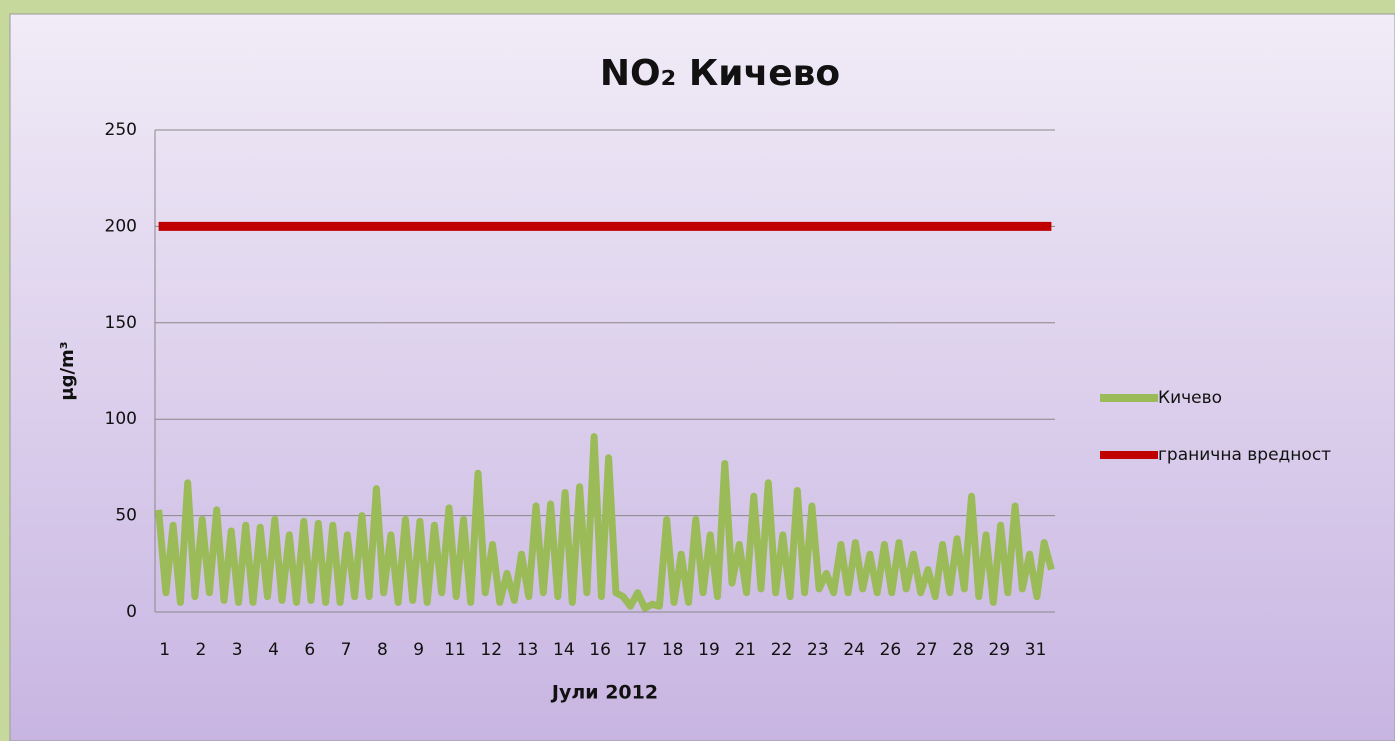 The width and height of the screenshot is (1395, 741). Describe the element at coordinates (346, 650) in the screenshot. I see `x-tick-label: 7` at that location.